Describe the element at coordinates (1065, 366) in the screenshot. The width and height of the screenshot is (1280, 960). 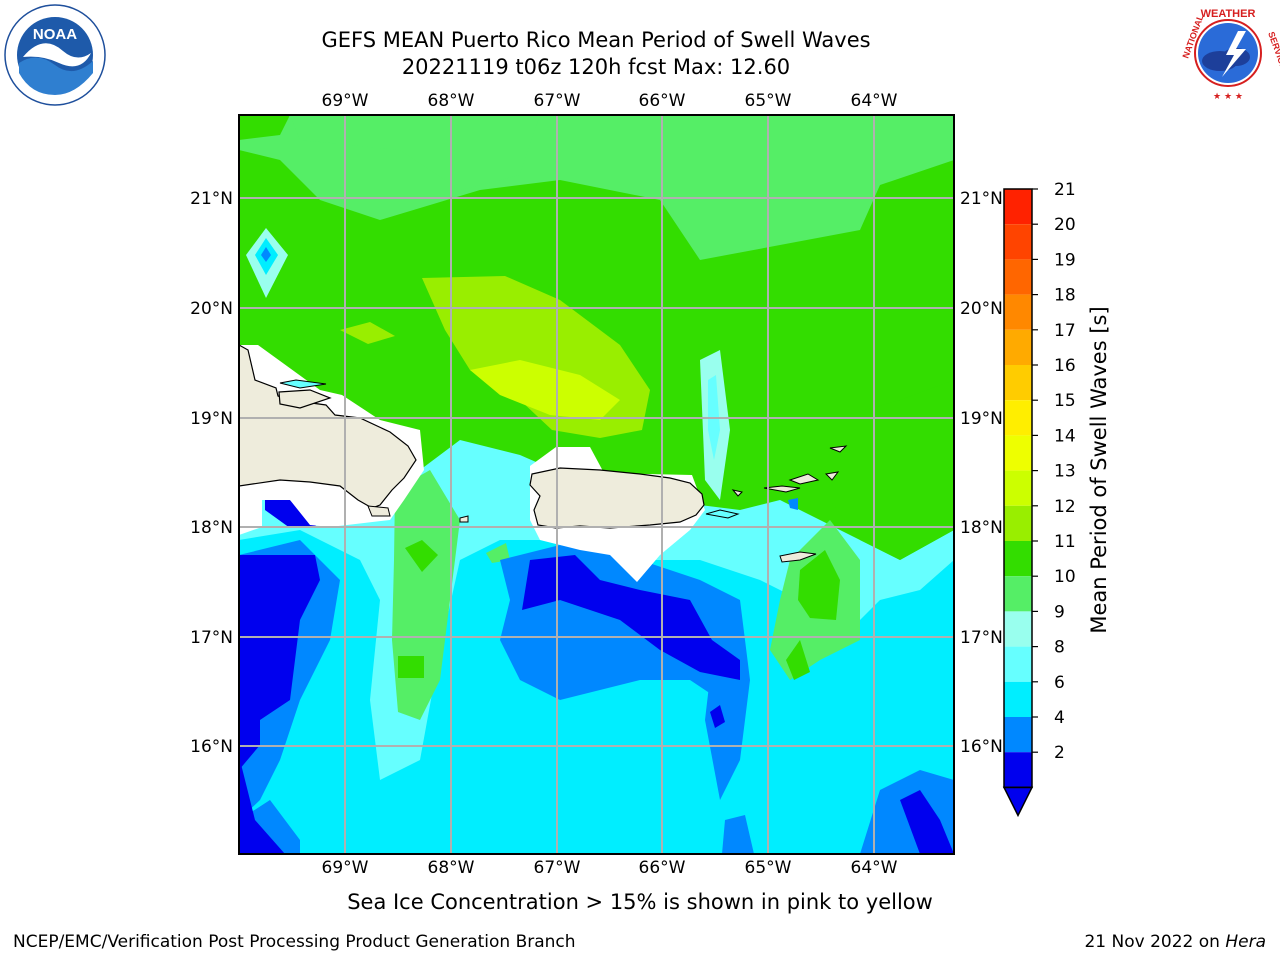
I see `colorbar-tick-label: 16` at that location.